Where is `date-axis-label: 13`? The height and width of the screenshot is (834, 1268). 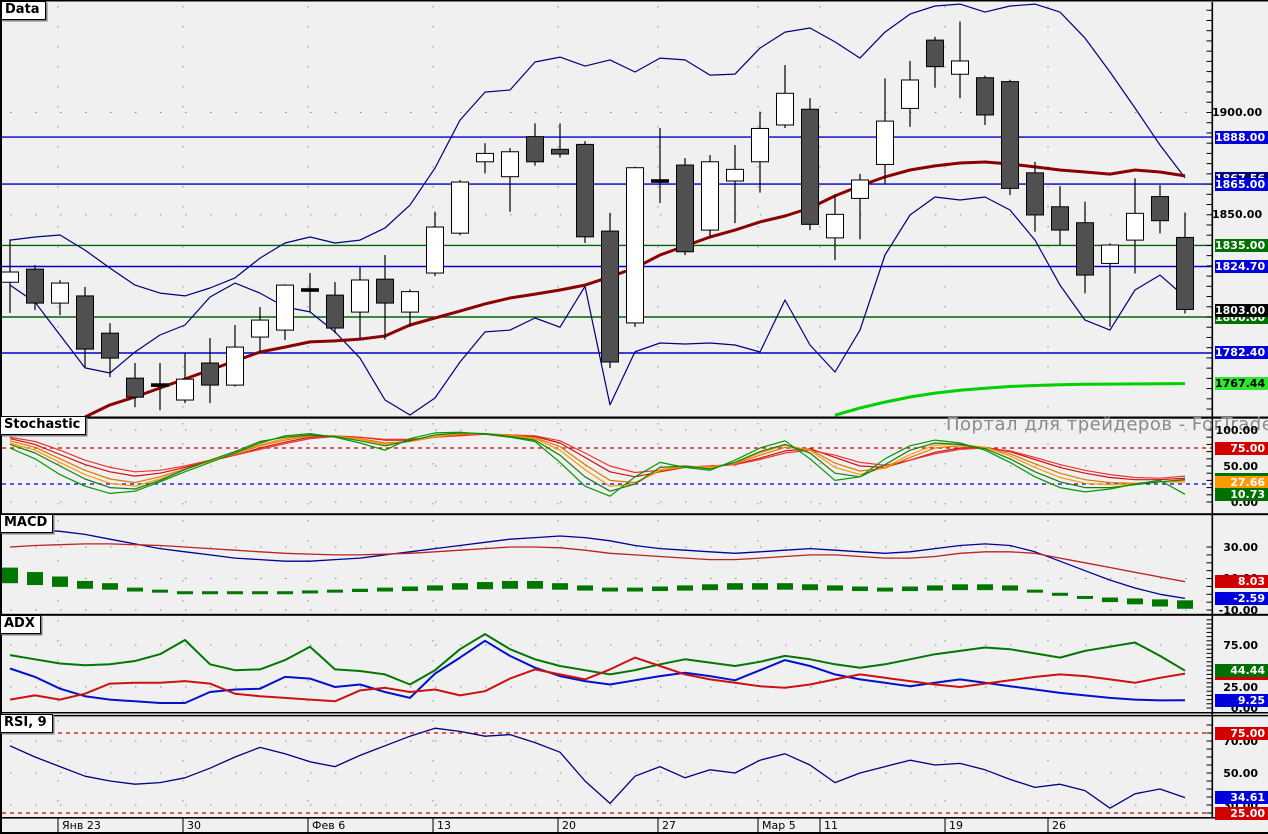 date-axis-label: 13 is located at coordinates (444, 825).